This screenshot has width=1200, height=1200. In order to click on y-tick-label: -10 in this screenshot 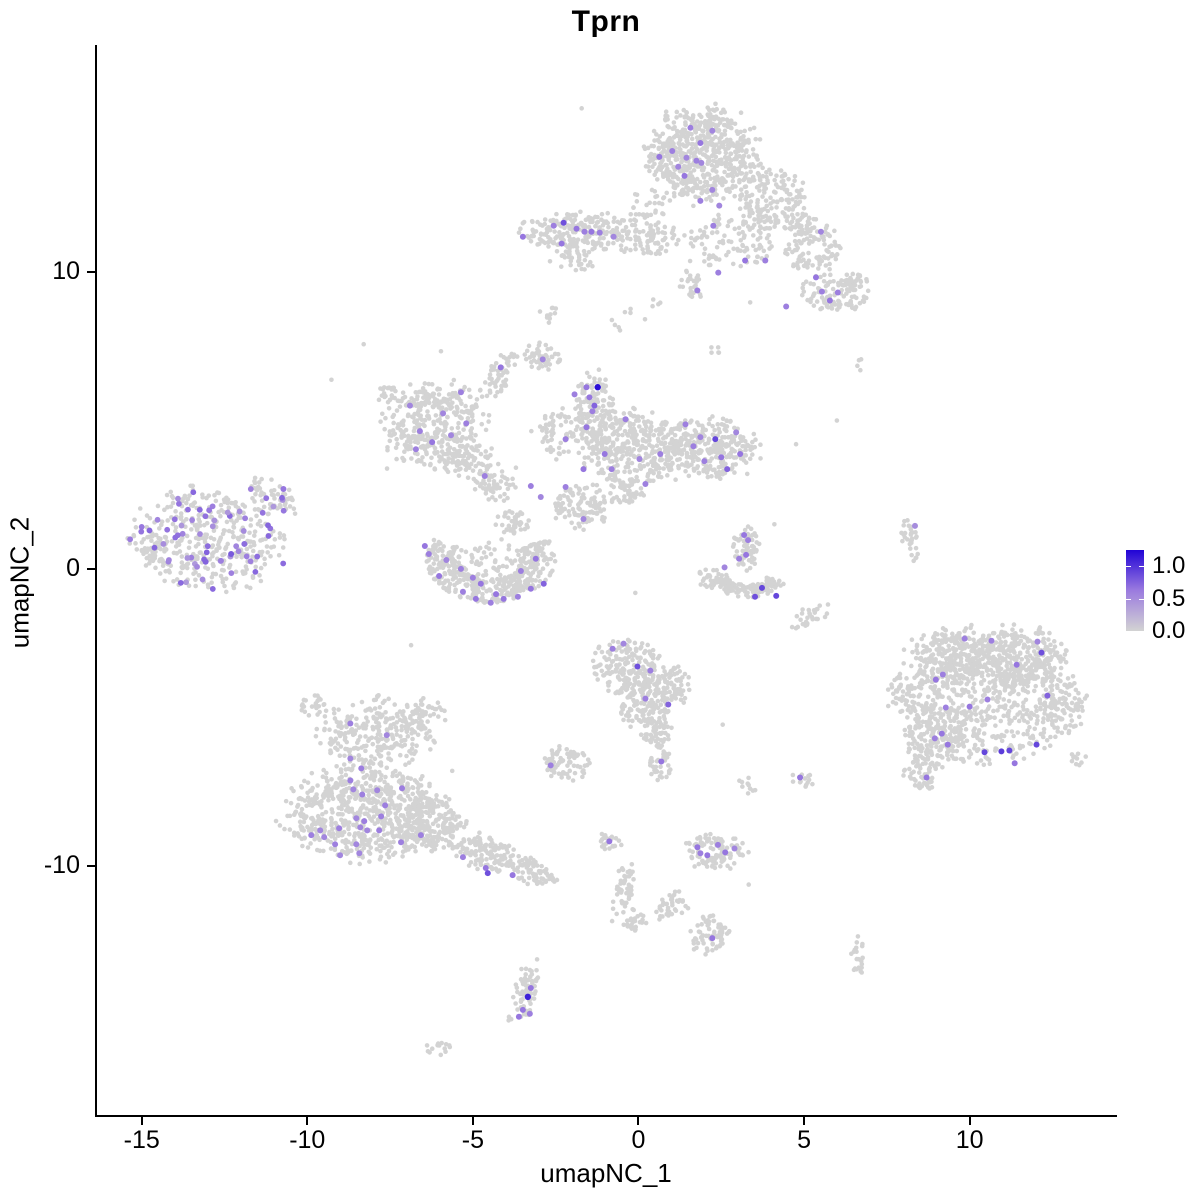, I will do `click(61, 864)`.